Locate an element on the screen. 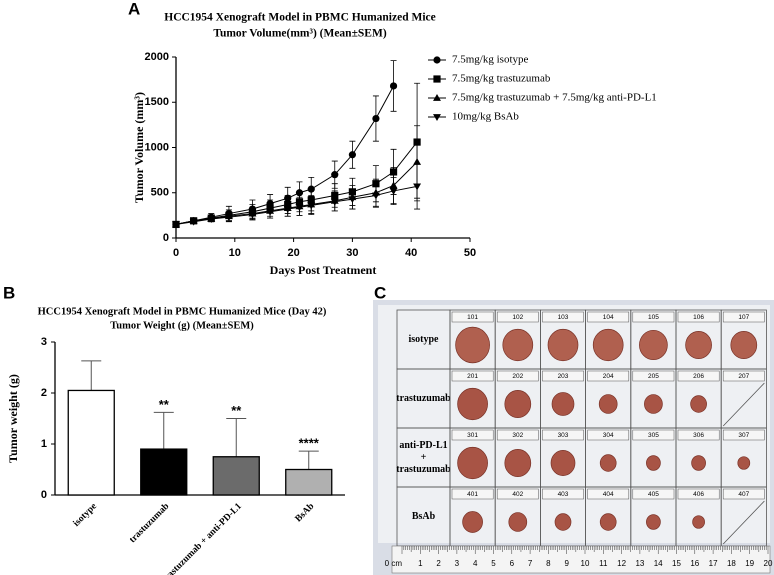  specimen-id: 104 is located at coordinates (608, 317).